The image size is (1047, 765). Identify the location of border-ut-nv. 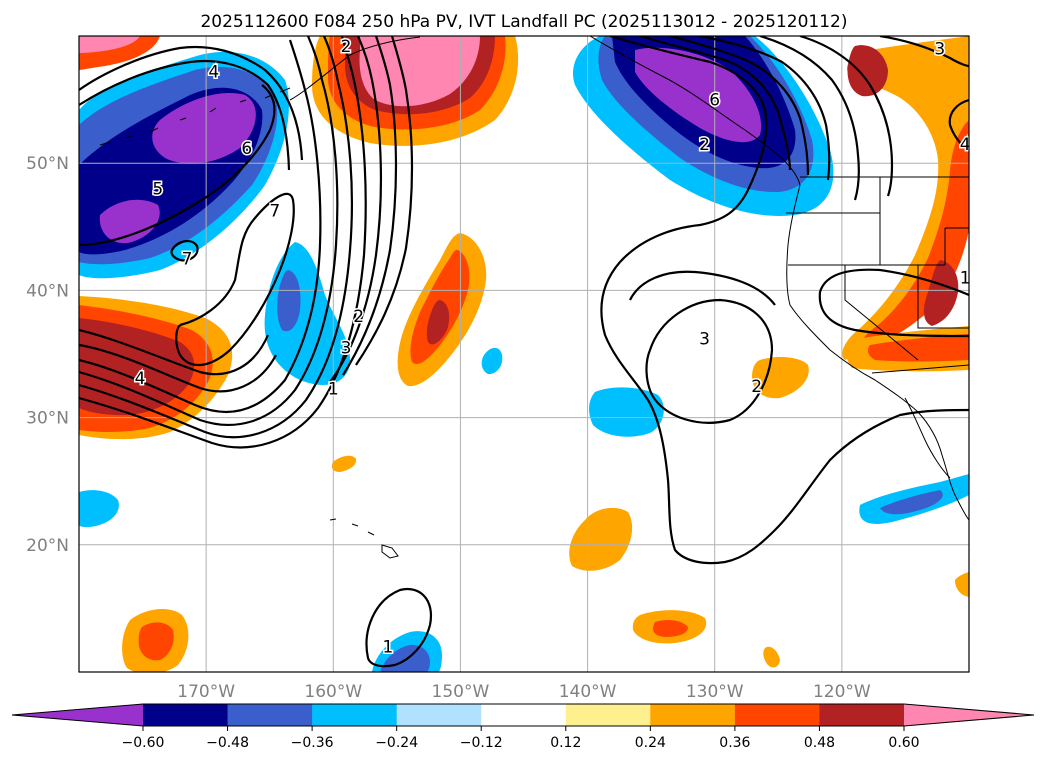
(943, 297).